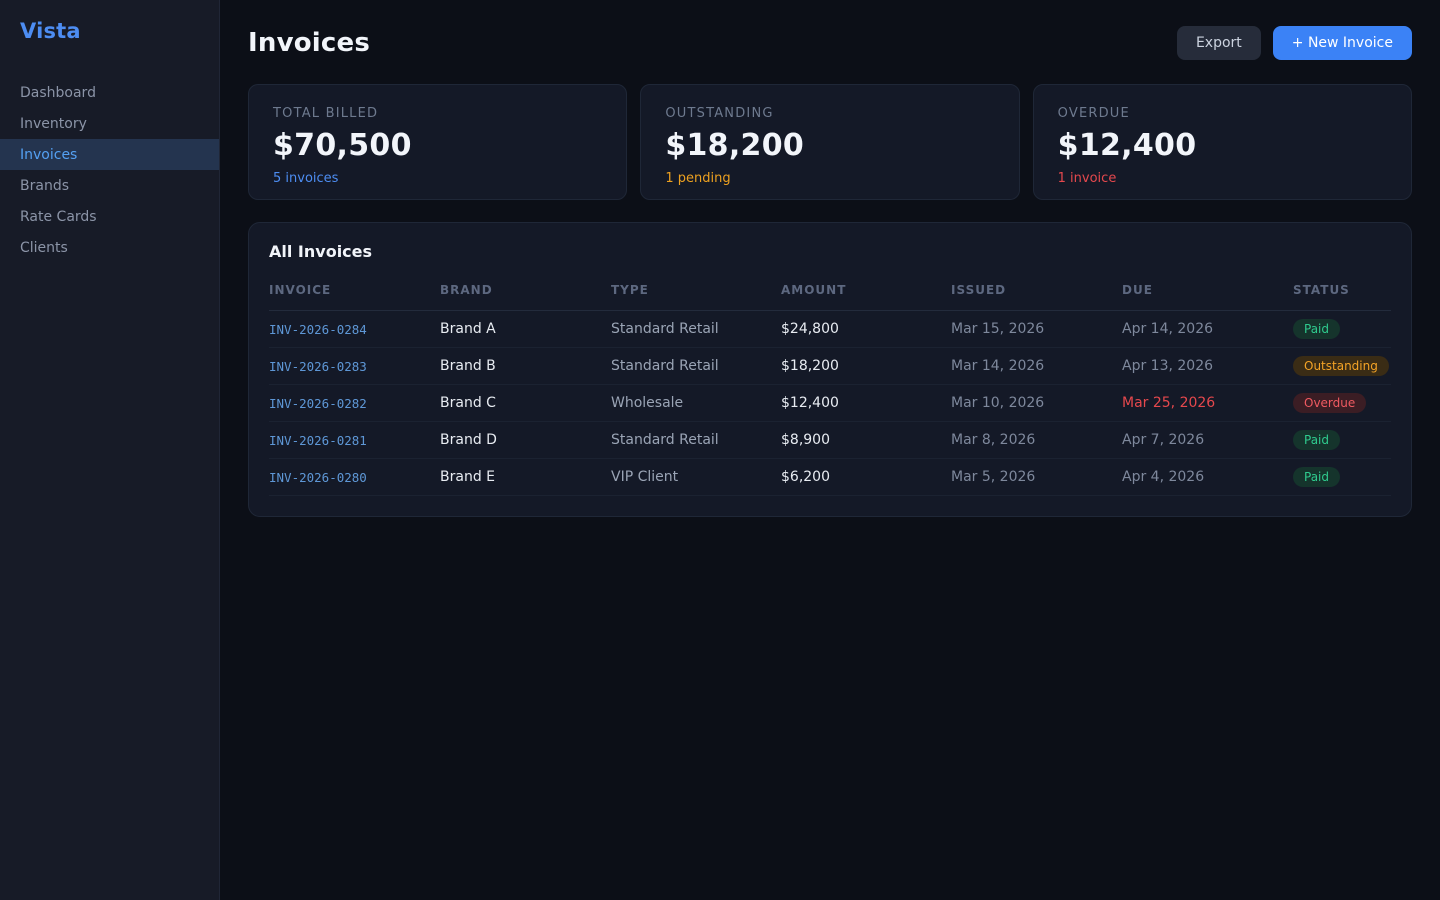 This screenshot has height=900, width=1440. What do you see at coordinates (354, 293) in the screenshot?
I see `column-header-invoice: INVOICE` at bounding box center [354, 293].